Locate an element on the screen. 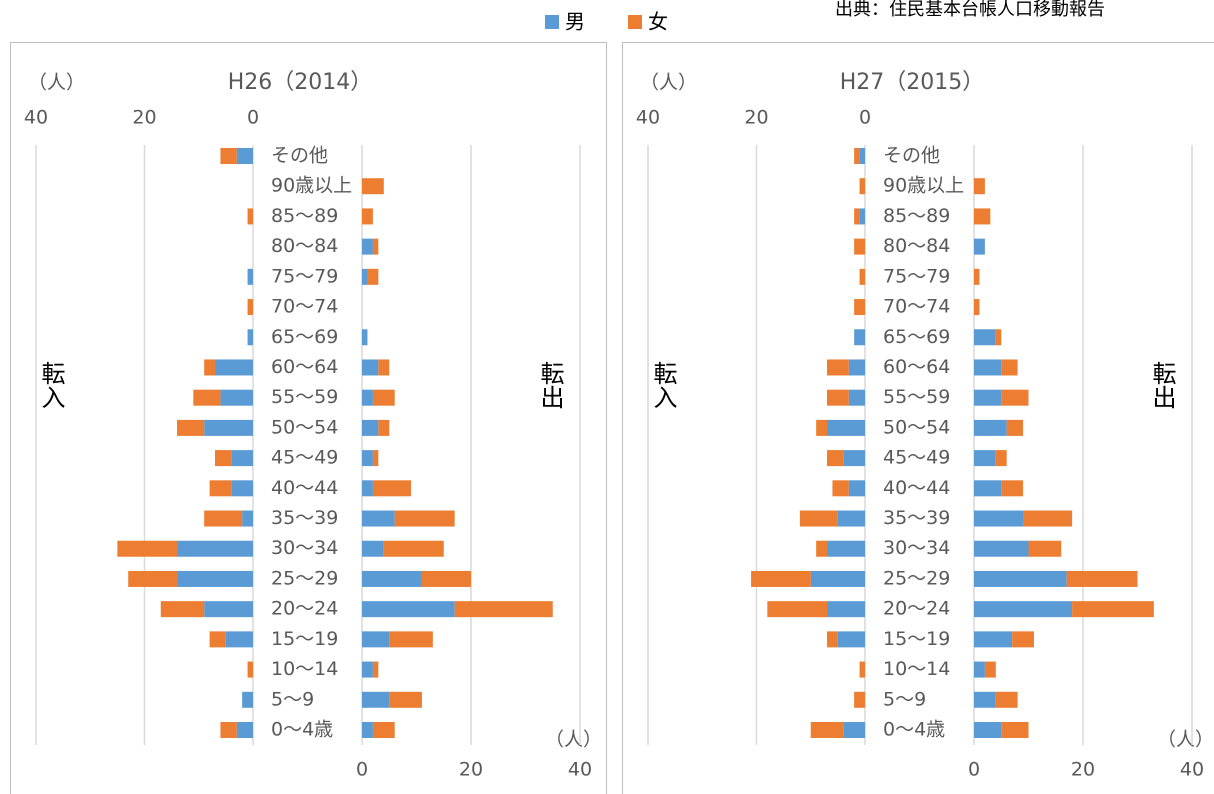 This screenshot has width=1214, height=794. category-label: 55～59 is located at coordinates (304, 397).